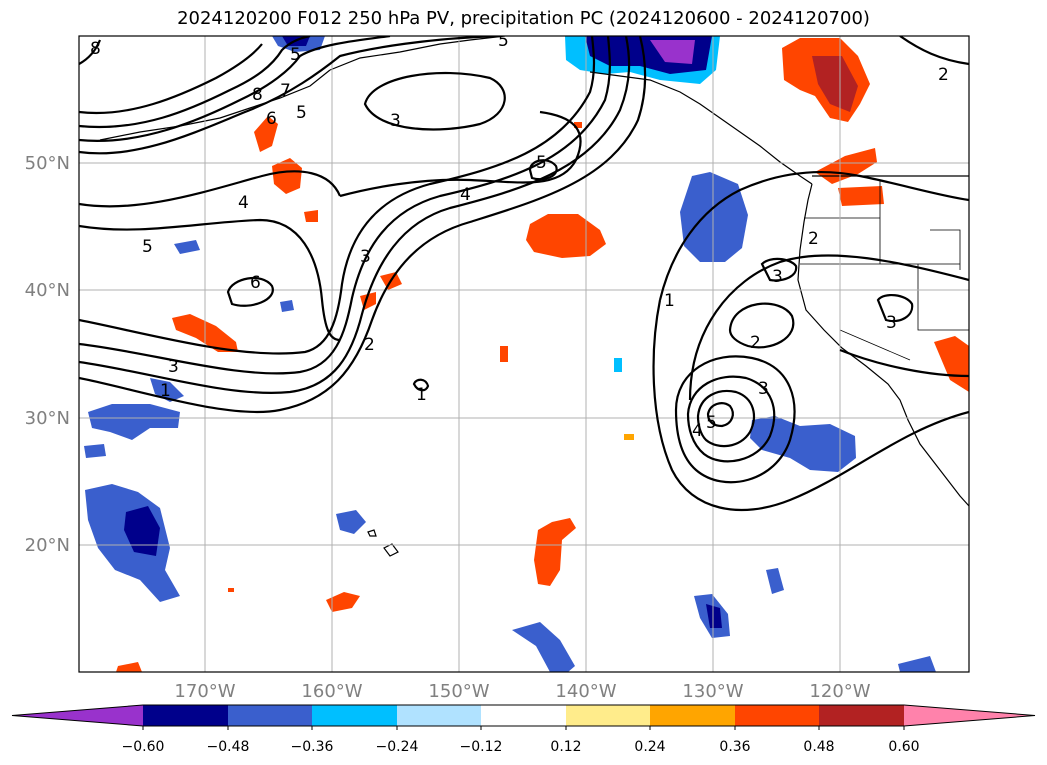  I want to click on pos-anomaly-35n, so click(504, 354).